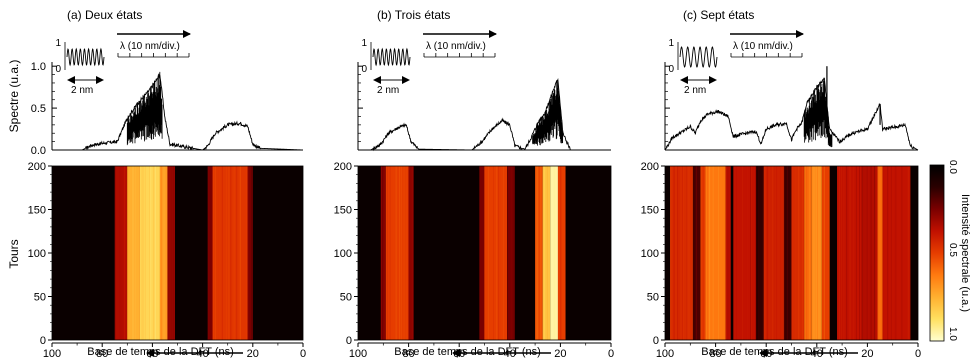  I want to click on colorbar: 0.0 0.5 1.0 Intensité spectrale (u.a.), so click(950, 251).